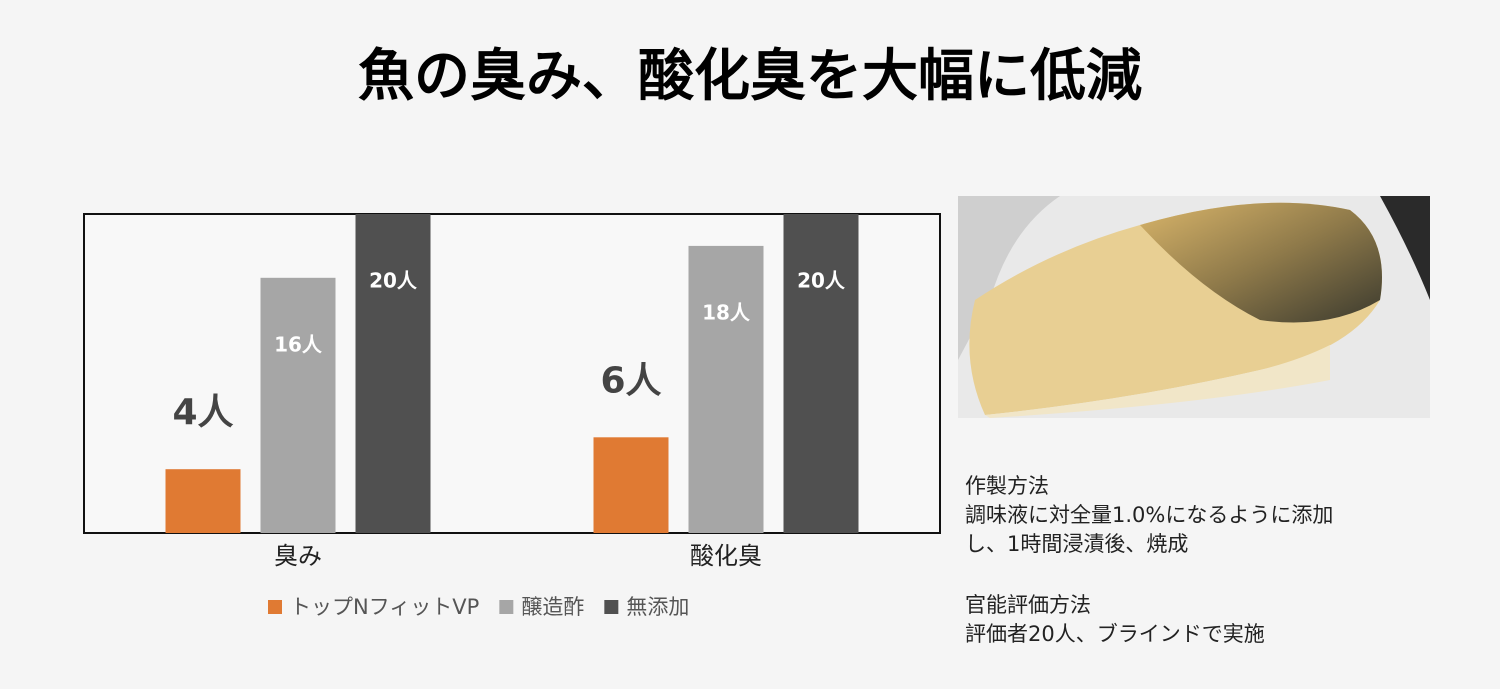  Describe the element at coordinates (750, 76) in the screenshot. I see `title: 魚の臭み、酸化臭を大幅に低減` at that location.